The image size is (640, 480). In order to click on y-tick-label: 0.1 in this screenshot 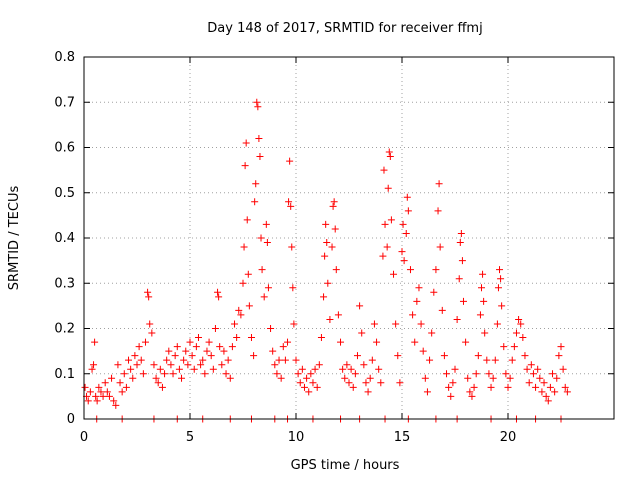, I will do `click(64, 374)`.